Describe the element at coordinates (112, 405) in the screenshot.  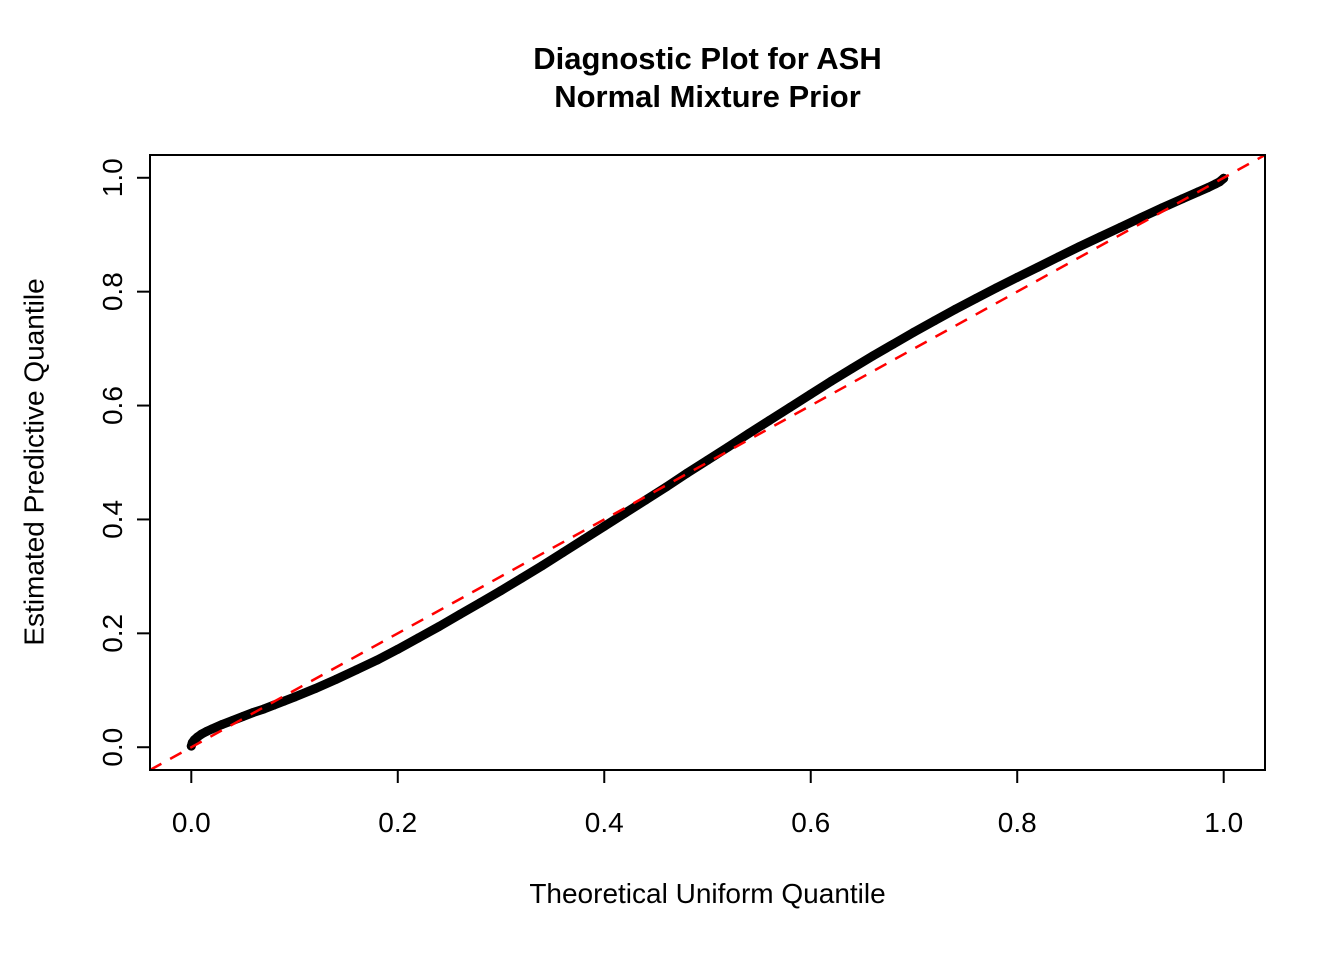
I see `y-tick-label: 0.6` at that location.